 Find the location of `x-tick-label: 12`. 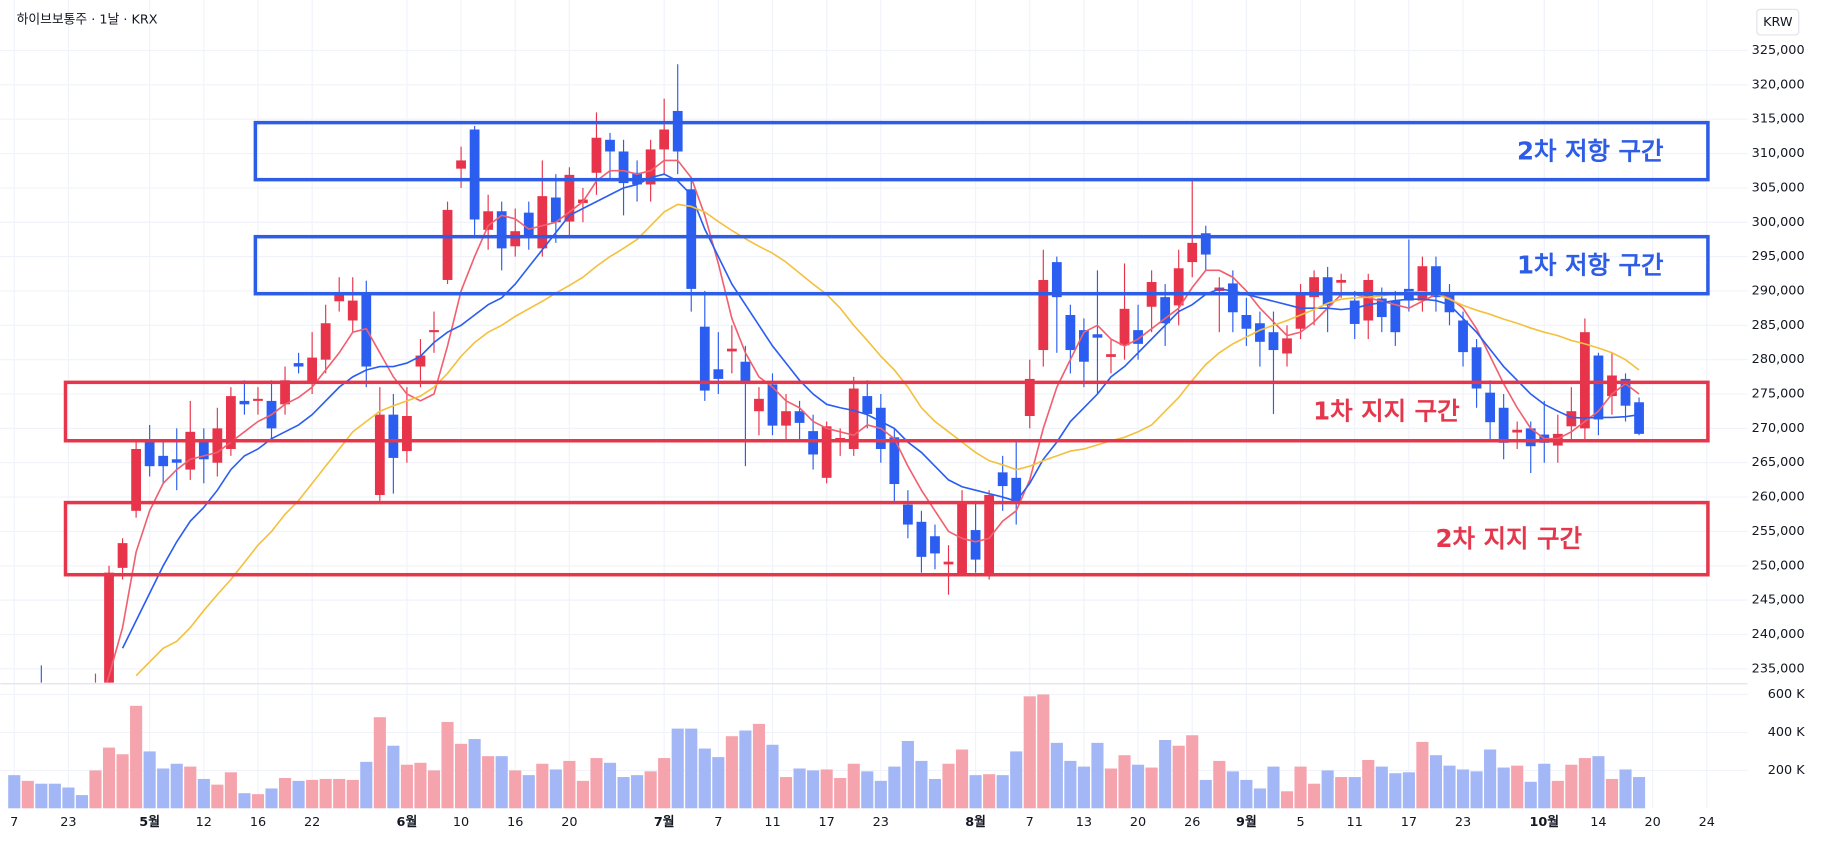

x-tick-label: 12 is located at coordinates (204, 822).